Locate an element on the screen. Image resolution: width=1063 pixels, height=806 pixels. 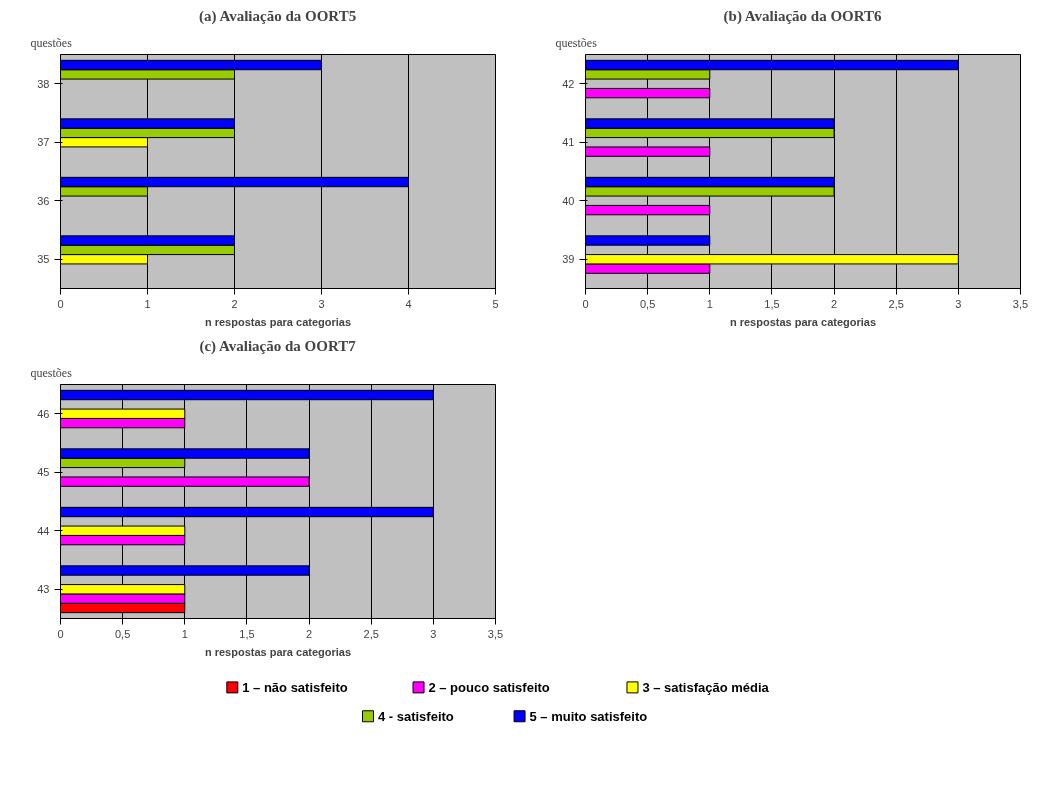
y-tick-label: 43 is located at coordinates (43, 589).